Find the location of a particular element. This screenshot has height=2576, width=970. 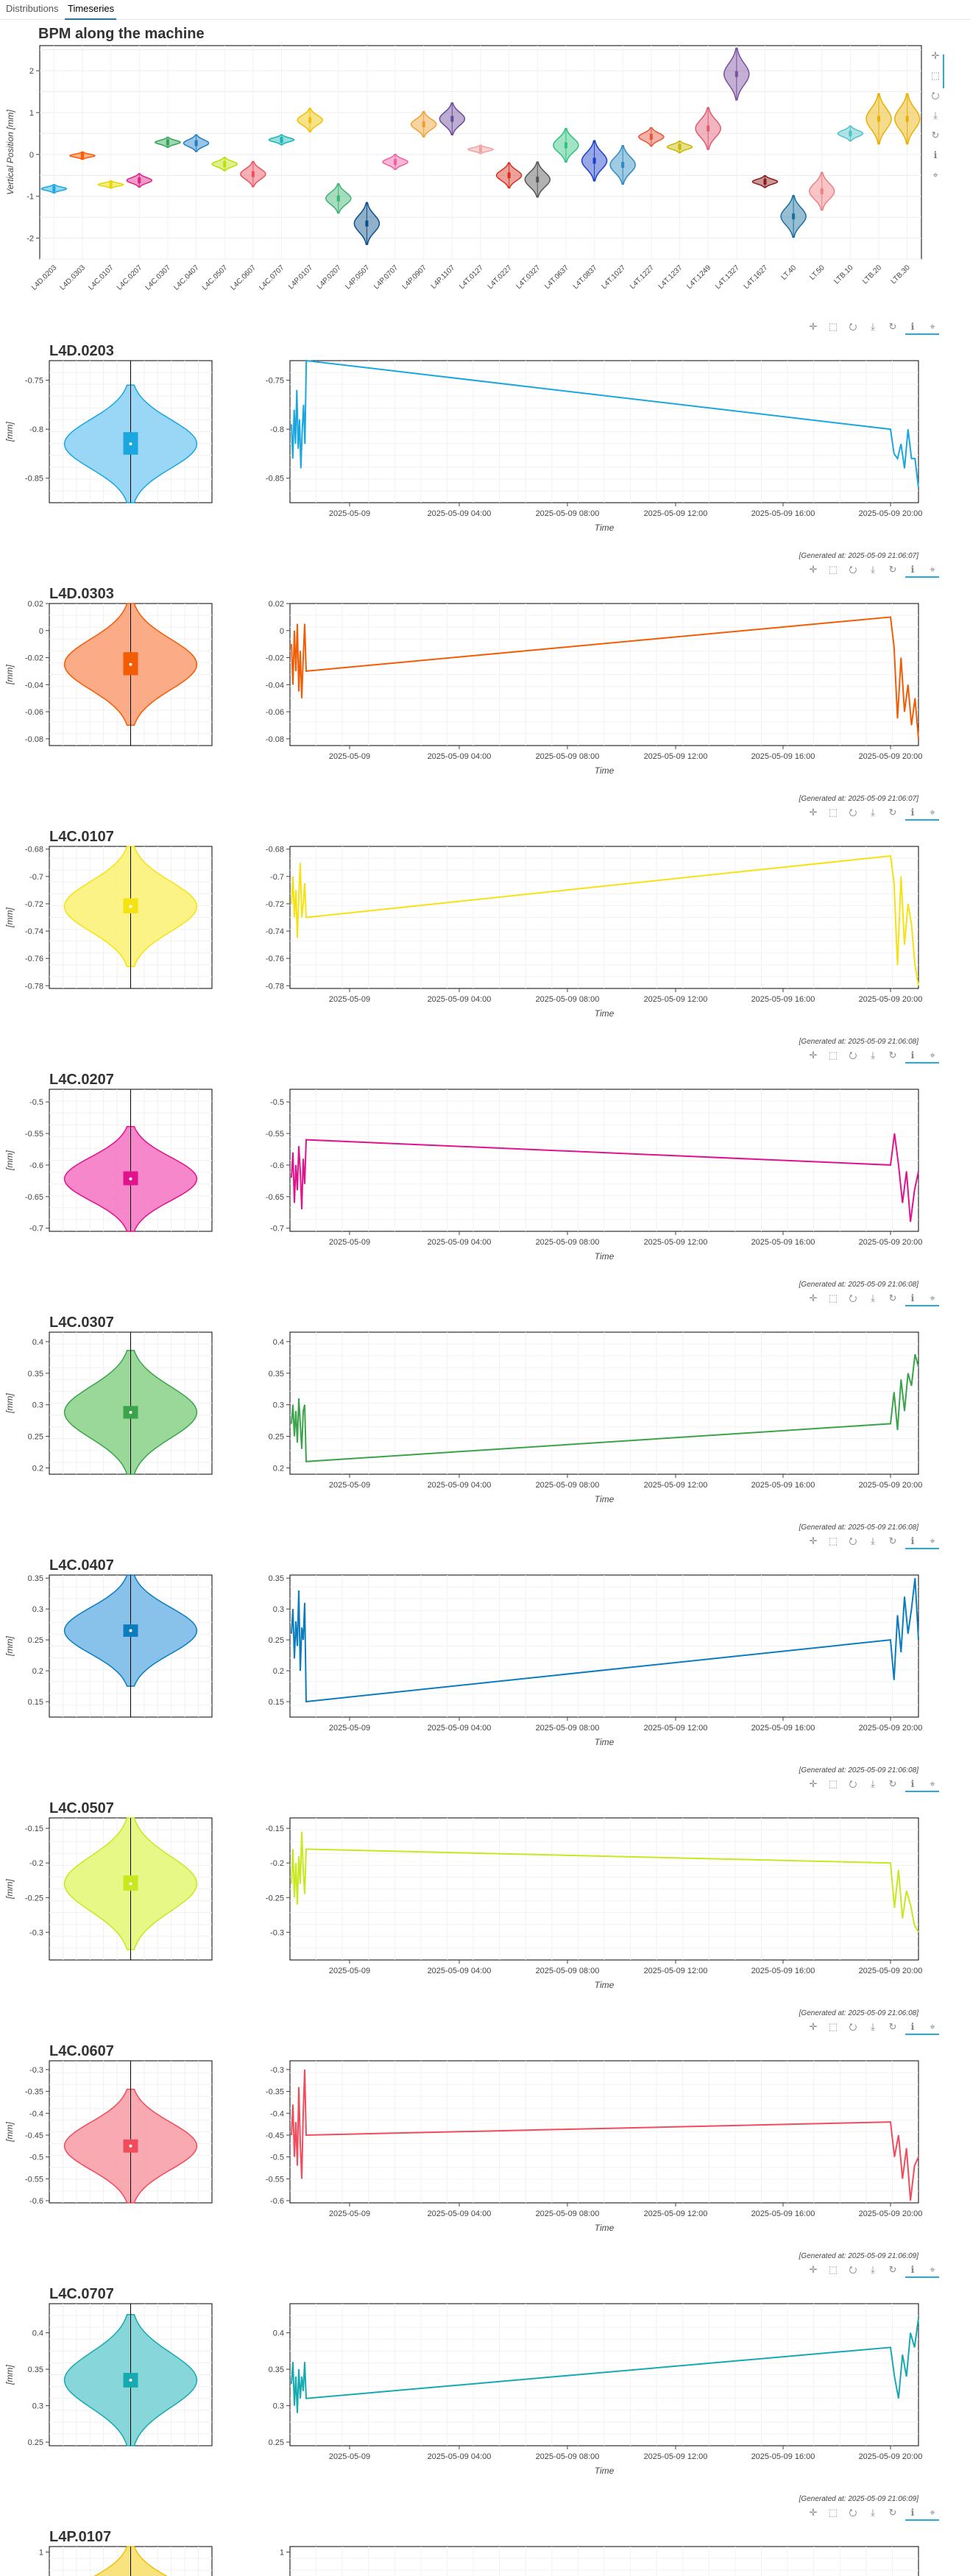

toolbar-active-indicator is located at coordinates (922, 2277).